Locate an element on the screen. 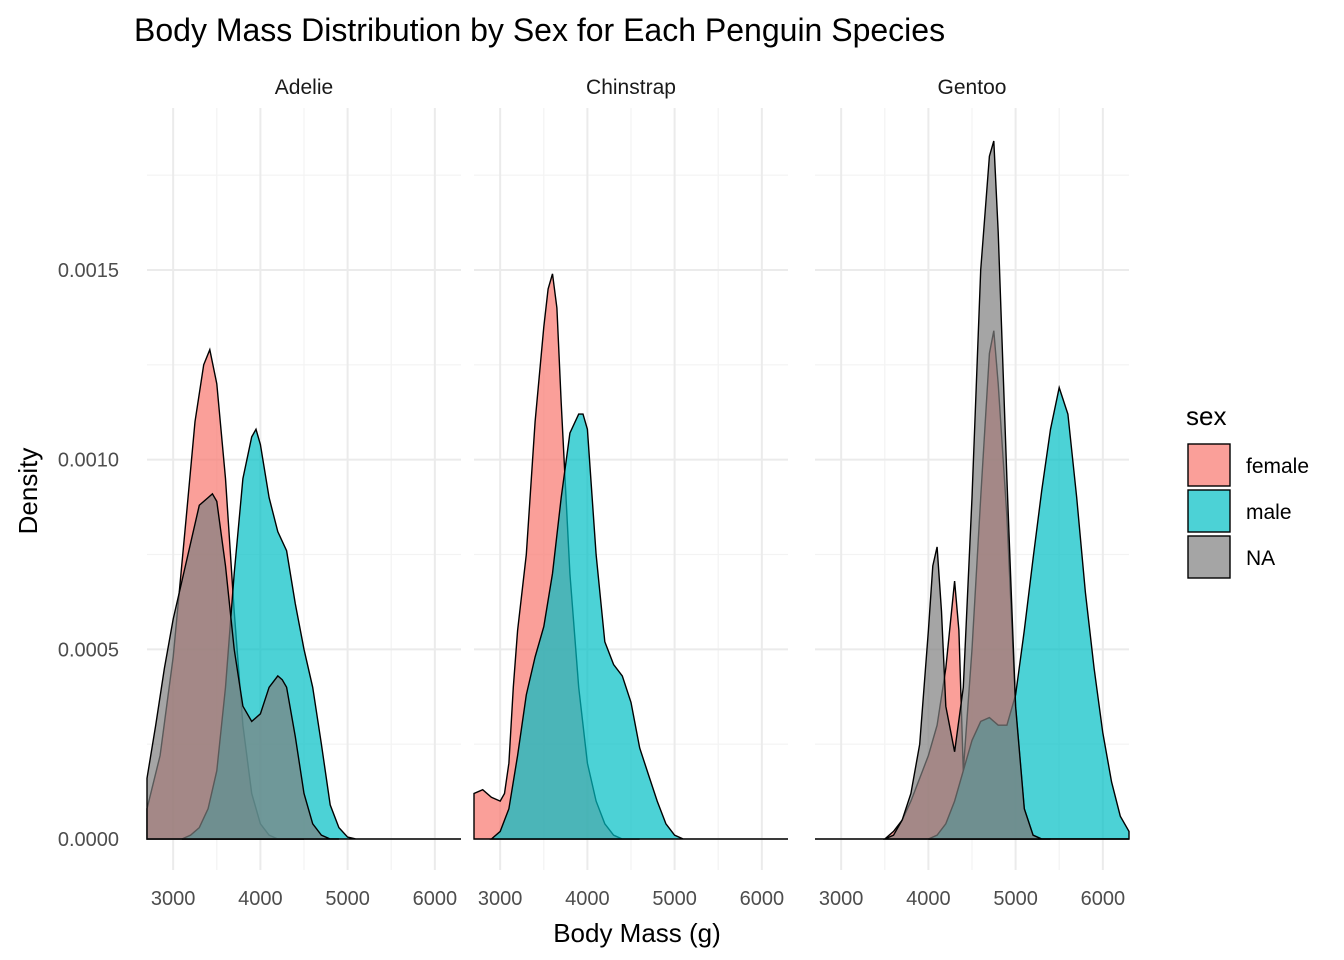 This screenshot has height=960, width=1344. y-tick-label: 0.0005 is located at coordinates (88, 650).